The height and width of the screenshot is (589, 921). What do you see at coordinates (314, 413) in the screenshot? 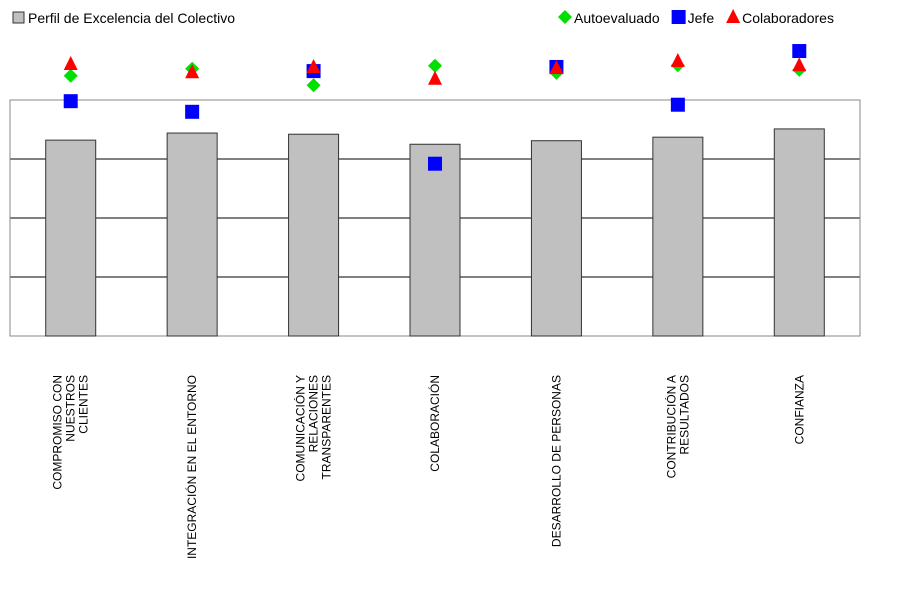
I see `label-line: RELACIONES` at bounding box center [314, 413].